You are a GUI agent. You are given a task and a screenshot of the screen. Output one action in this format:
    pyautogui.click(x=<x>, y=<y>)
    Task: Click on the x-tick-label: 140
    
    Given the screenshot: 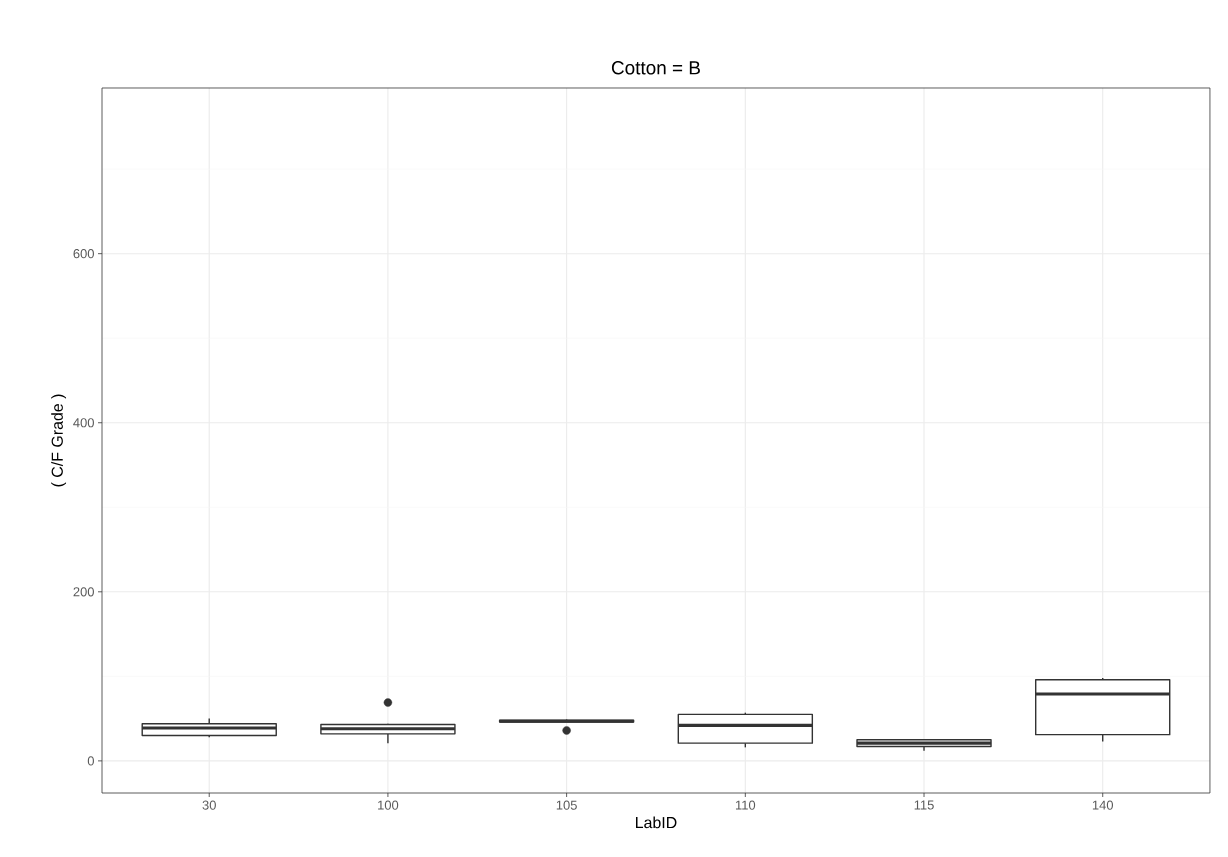 What is the action you would take?
    pyautogui.click(x=1103, y=805)
    